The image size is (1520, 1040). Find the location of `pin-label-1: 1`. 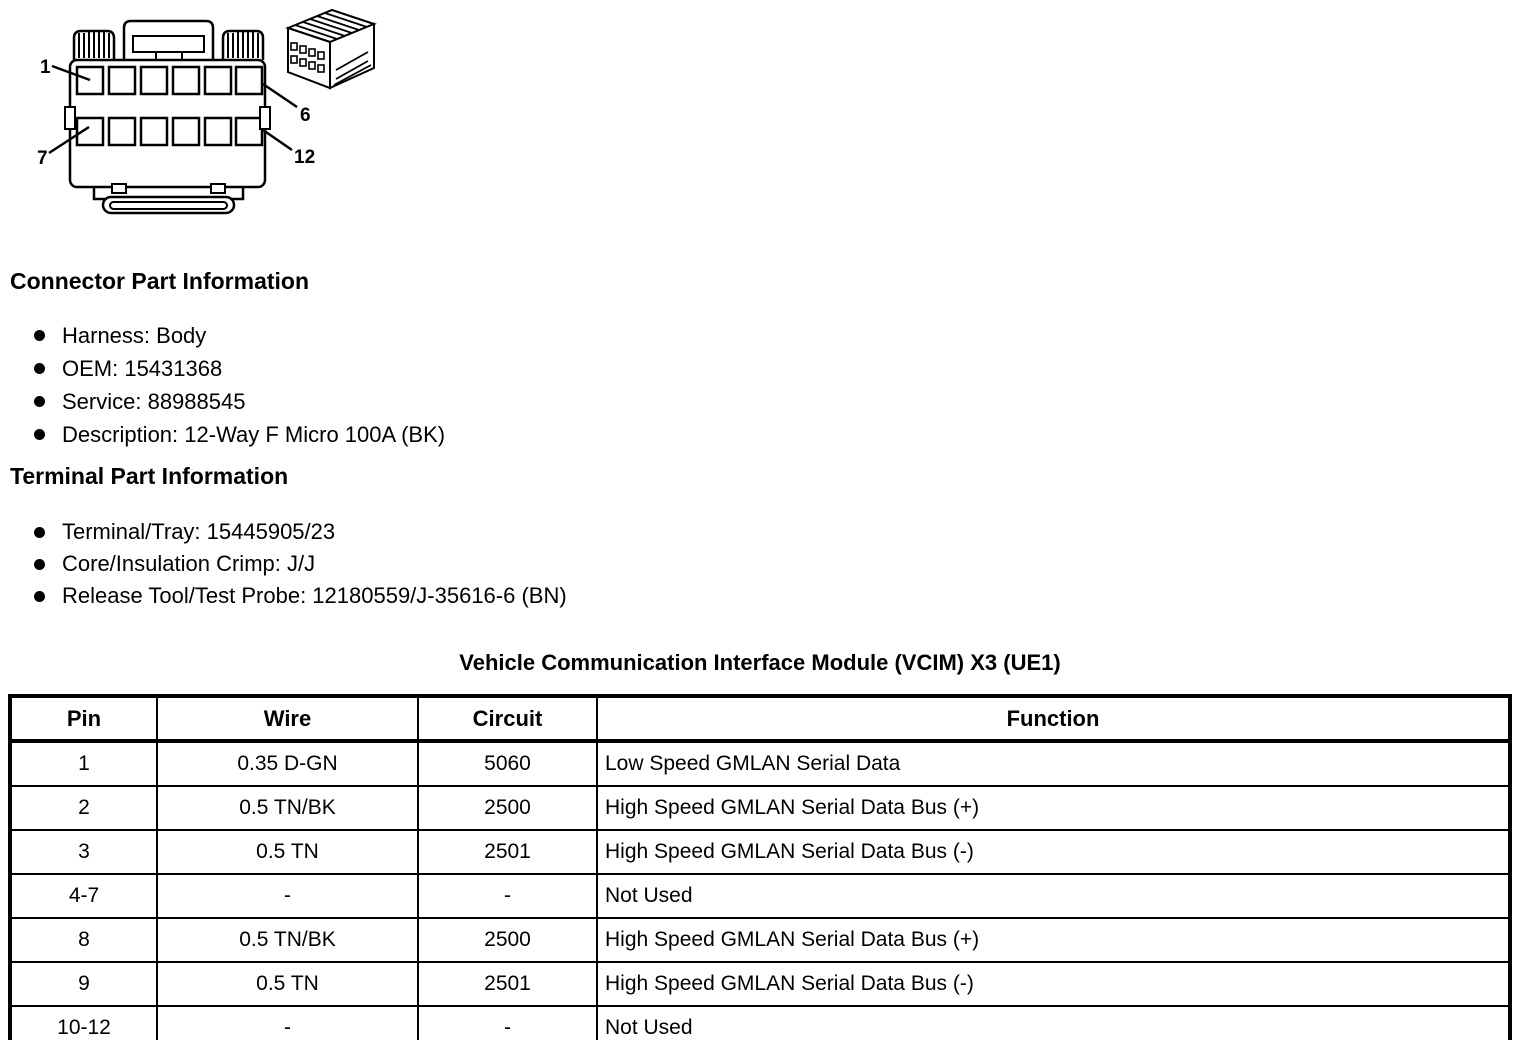

pin-label-1: 1 is located at coordinates (45, 67).